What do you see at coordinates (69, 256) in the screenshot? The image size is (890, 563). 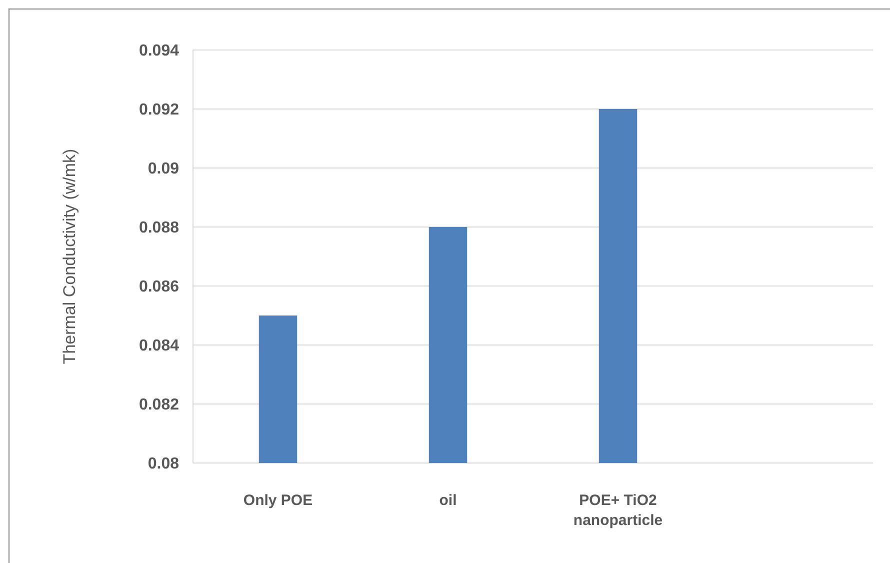 I see `y-axis-title: Thermal Conductivity (w/mk)` at bounding box center [69, 256].